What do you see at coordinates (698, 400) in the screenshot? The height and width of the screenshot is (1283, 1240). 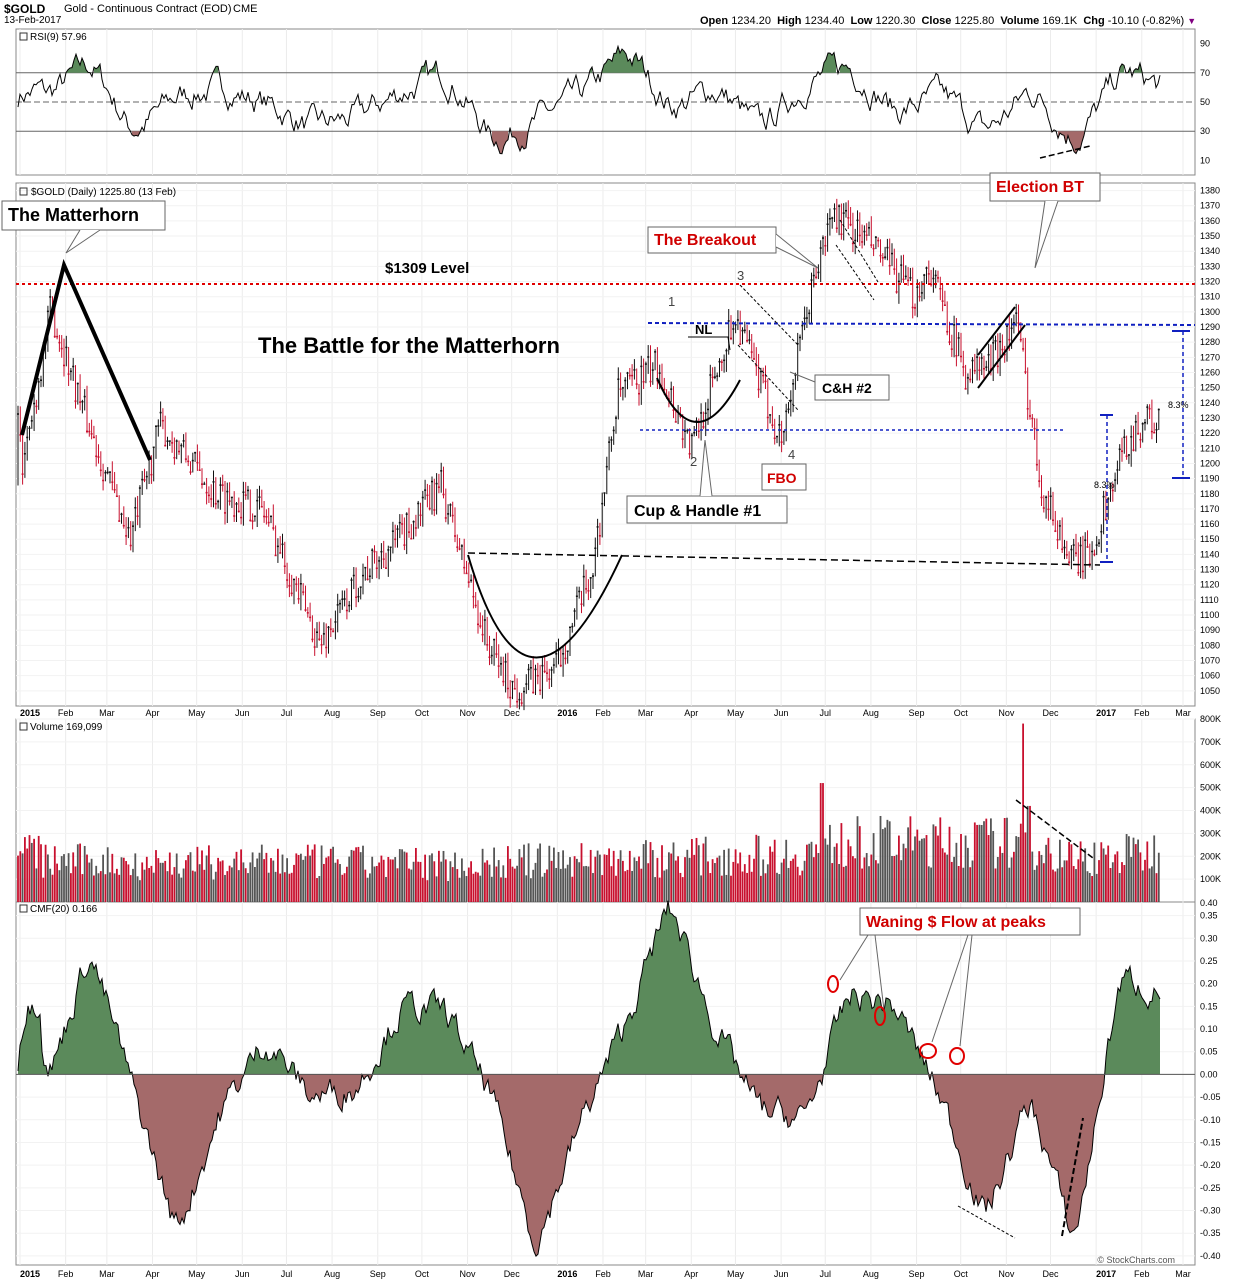 I see `cup1-curve` at bounding box center [698, 400].